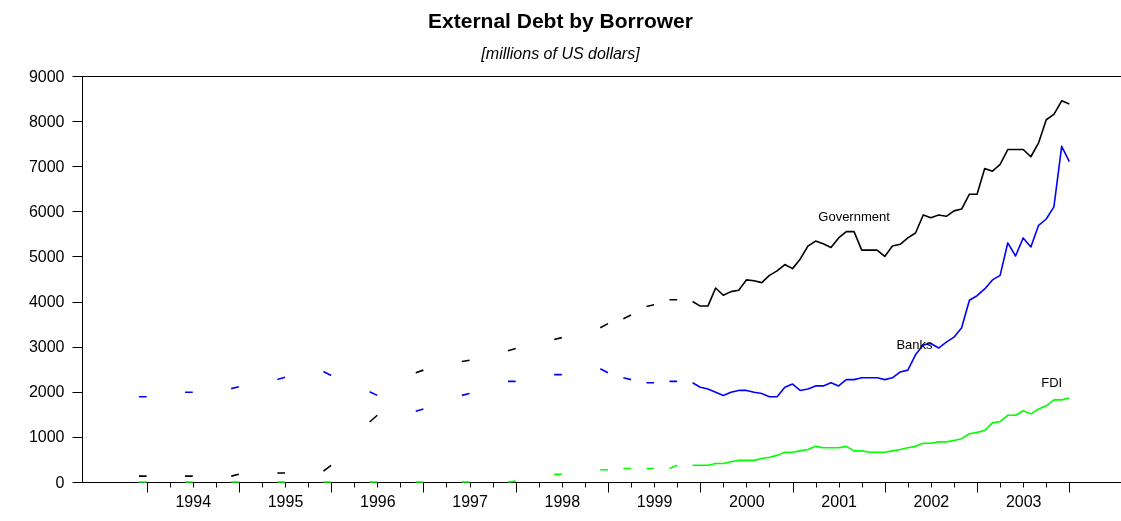 Image resolution: width=1121 pixels, height=521 pixels. What do you see at coordinates (470, 501) in the screenshot?
I see `x-tick-label: 1997` at bounding box center [470, 501].